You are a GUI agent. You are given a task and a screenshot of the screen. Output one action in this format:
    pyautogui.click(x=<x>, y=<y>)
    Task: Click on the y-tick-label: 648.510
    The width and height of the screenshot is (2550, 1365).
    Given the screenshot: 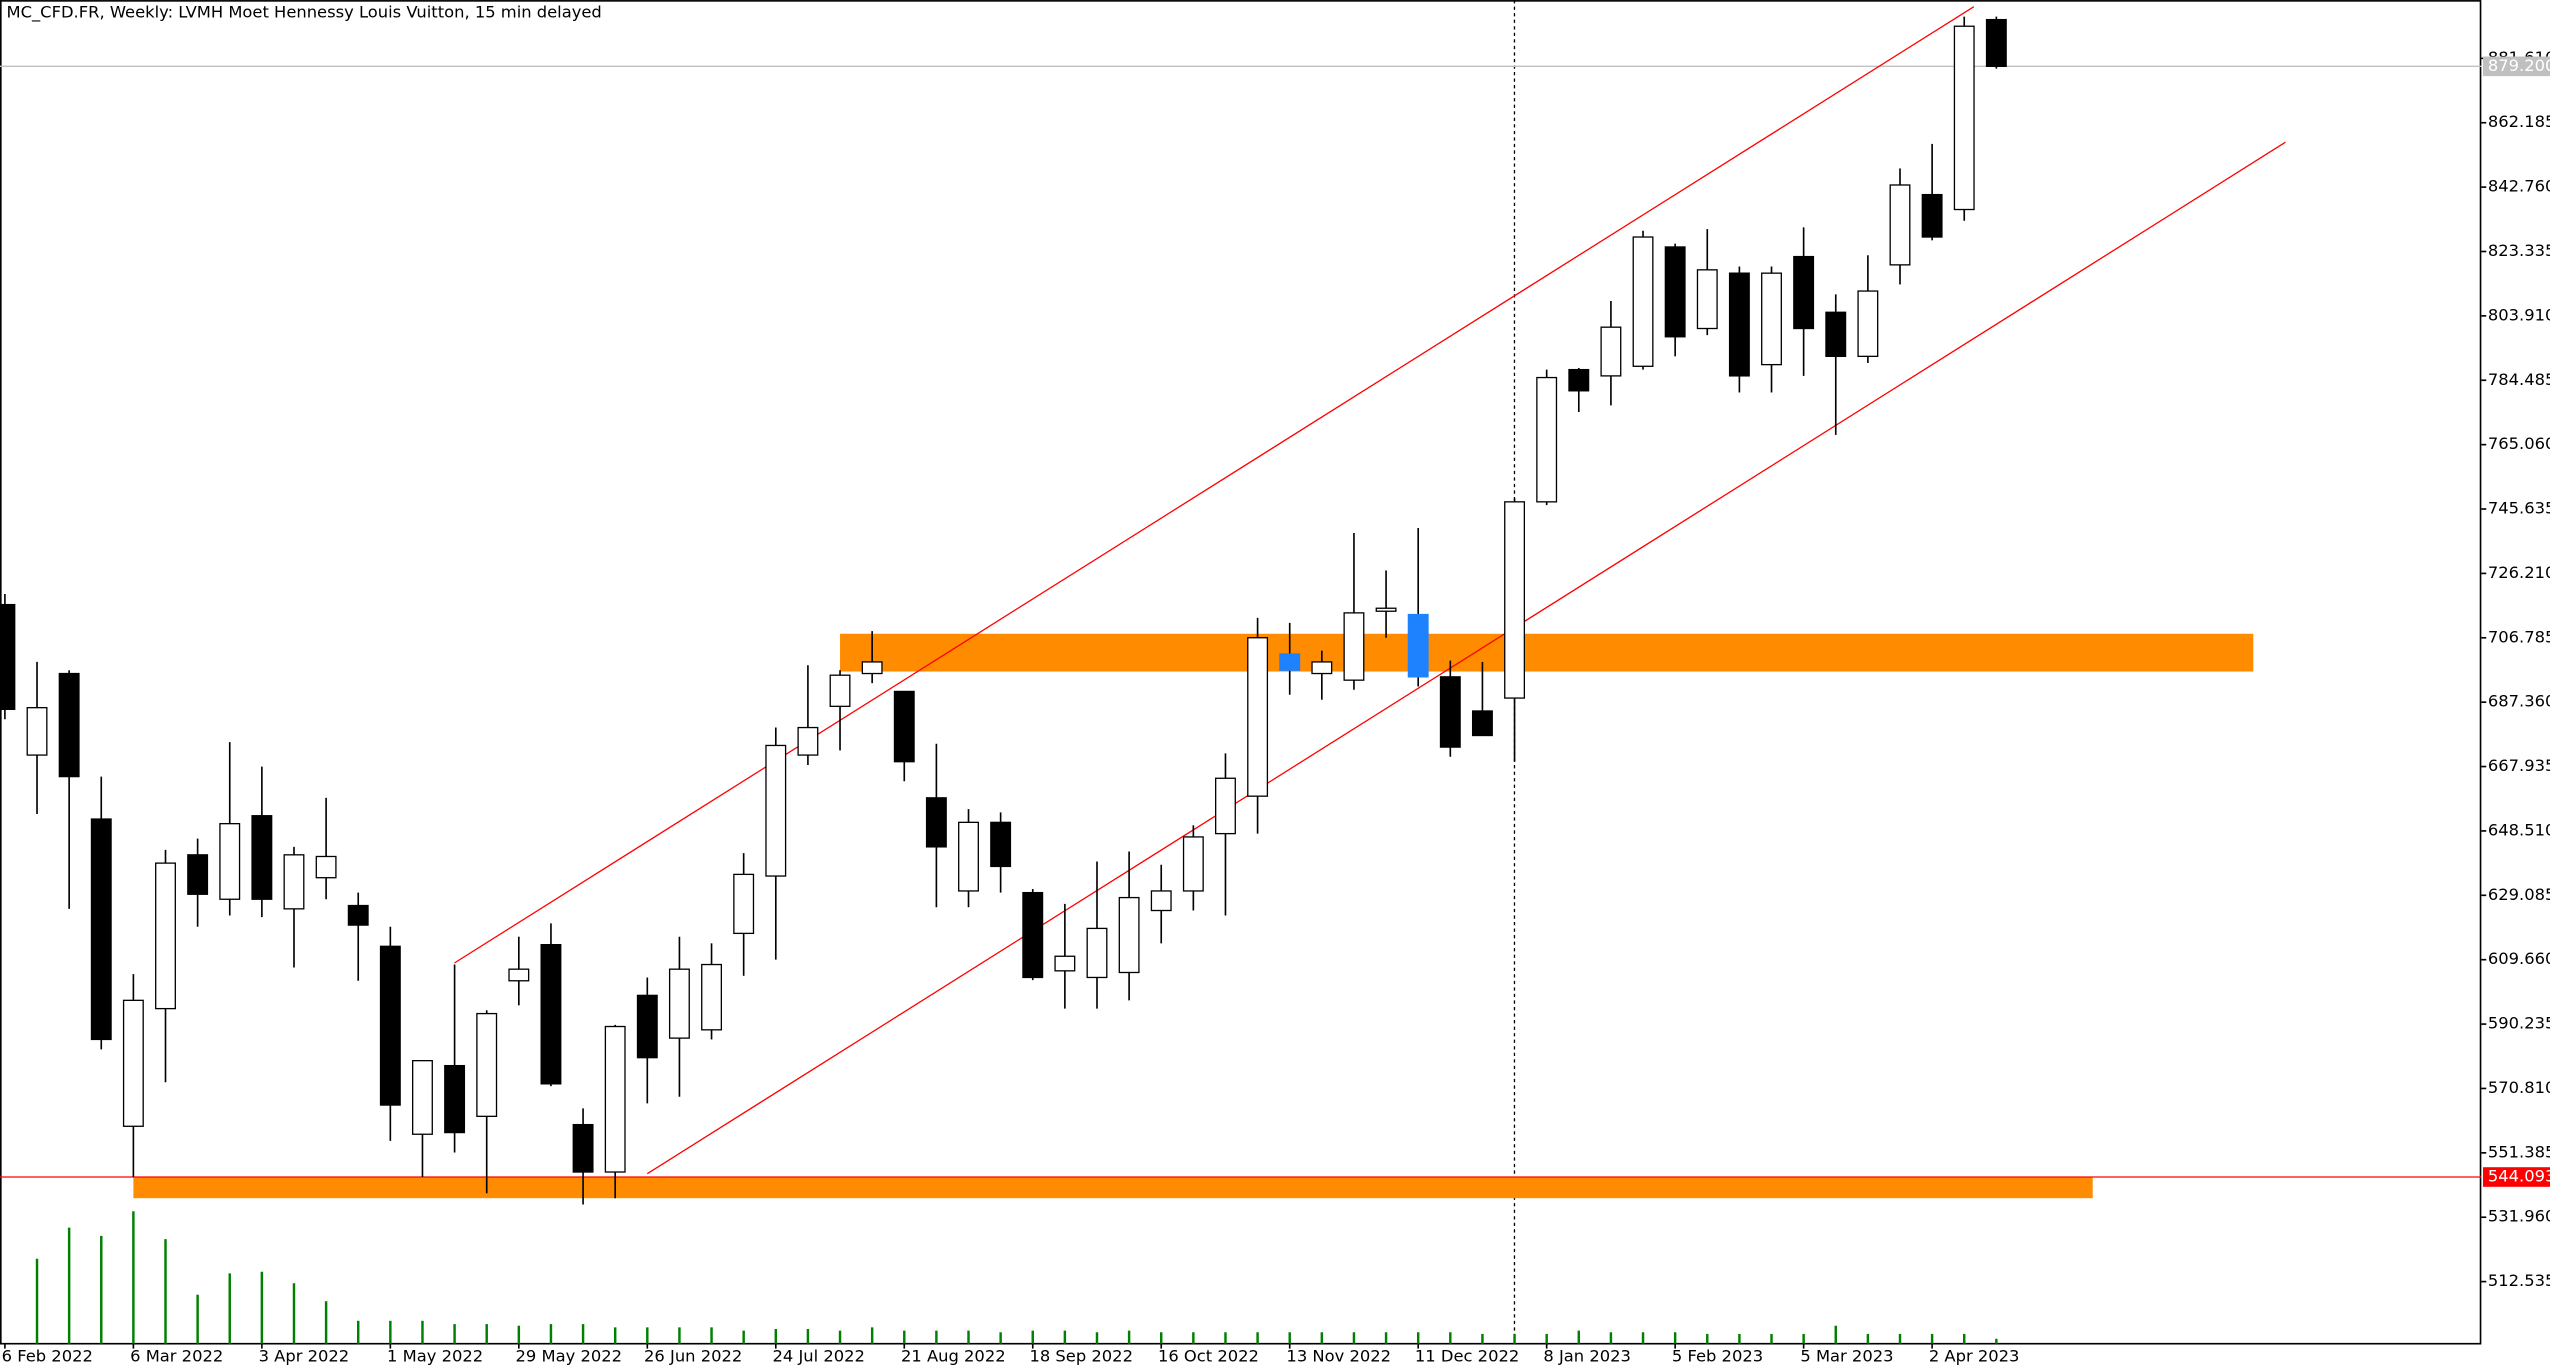 What is the action you would take?
    pyautogui.click(x=2519, y=829)
    